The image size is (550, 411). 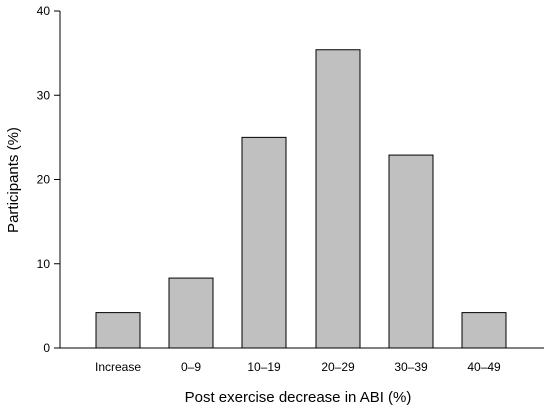 What do you see at coordinates (338, 367) in the screenshot?
I see `x-tick-label: 20–29` at bounding box center [338, 367].